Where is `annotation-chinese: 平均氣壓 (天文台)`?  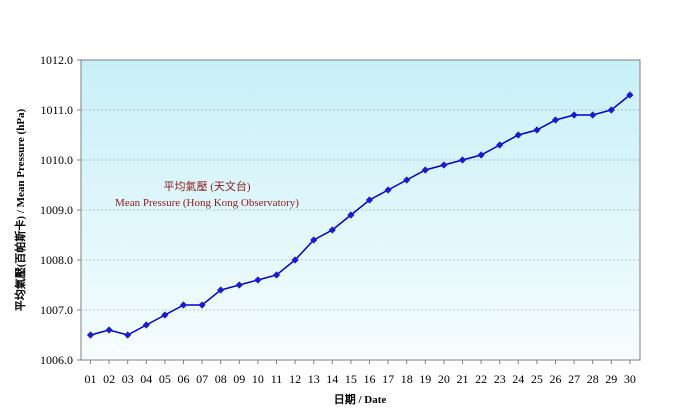 annotation-chinese: 平均氣壓 (天文台) is located at coordinates (206, 186).